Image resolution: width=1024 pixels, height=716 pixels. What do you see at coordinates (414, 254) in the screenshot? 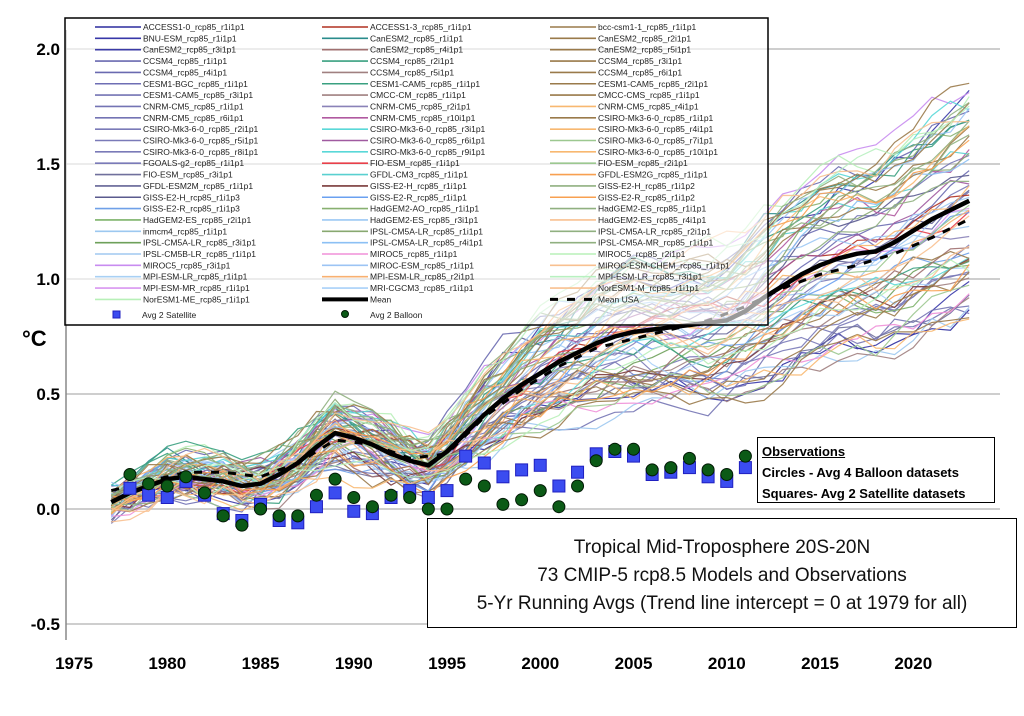
I see `legend-entry: MIROC5_rcp85_r1i1p1` at bounding box center [414, 254].